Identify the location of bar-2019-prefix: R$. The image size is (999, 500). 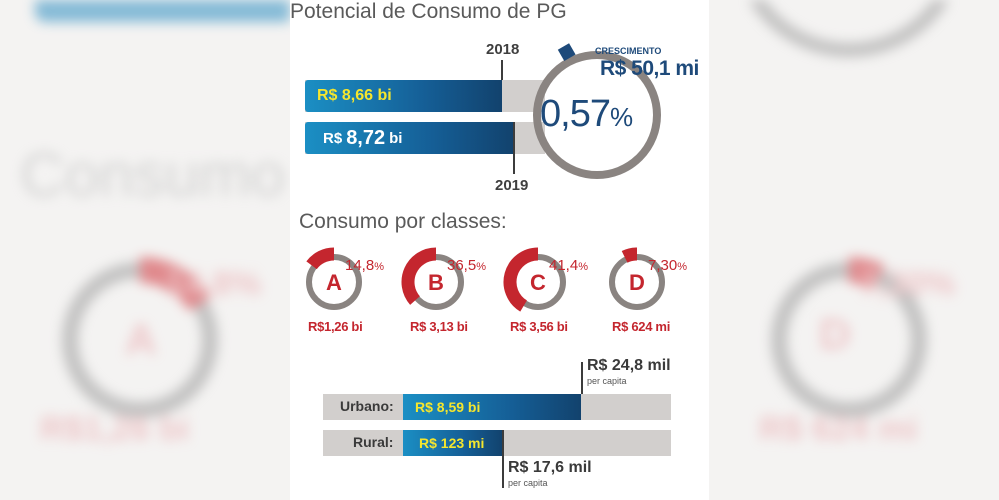
(333, 138).